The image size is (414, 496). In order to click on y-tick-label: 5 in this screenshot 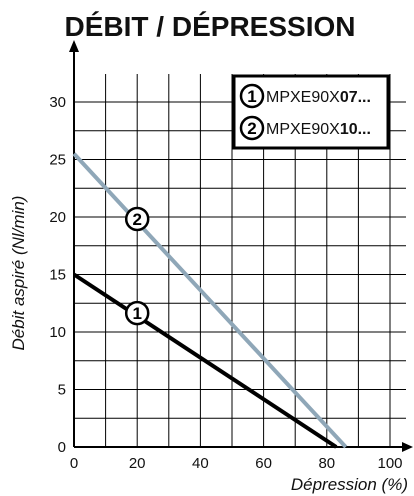, I will do `click(62, 390)`.